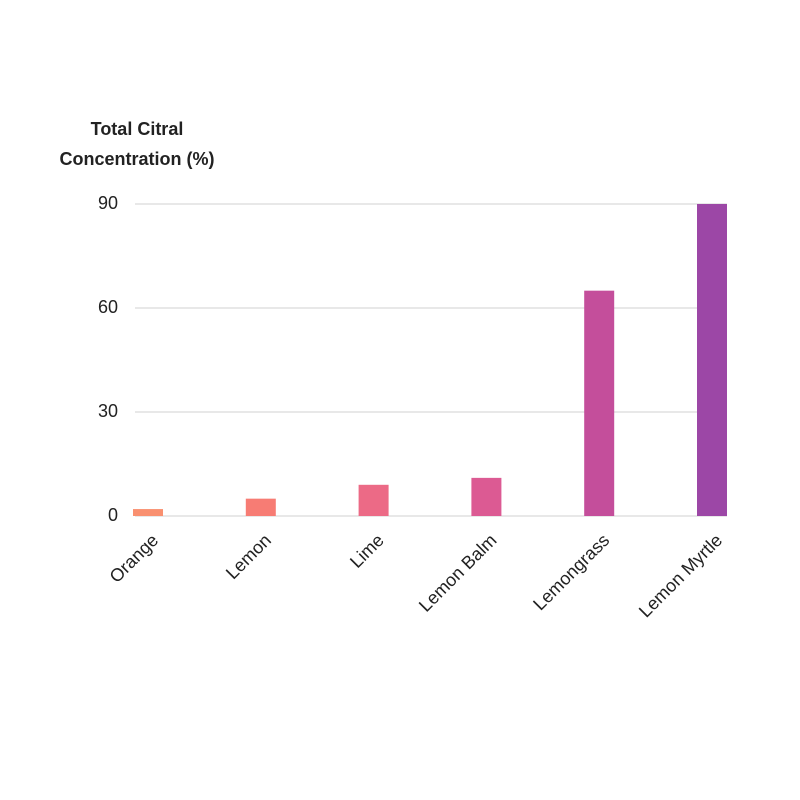 The height and width of the screenshot is (800, 800). What do you see at coordinates (108, 203) in the screenshot?
I see `y-tick-label: 90` at bounding box center [108, 203].